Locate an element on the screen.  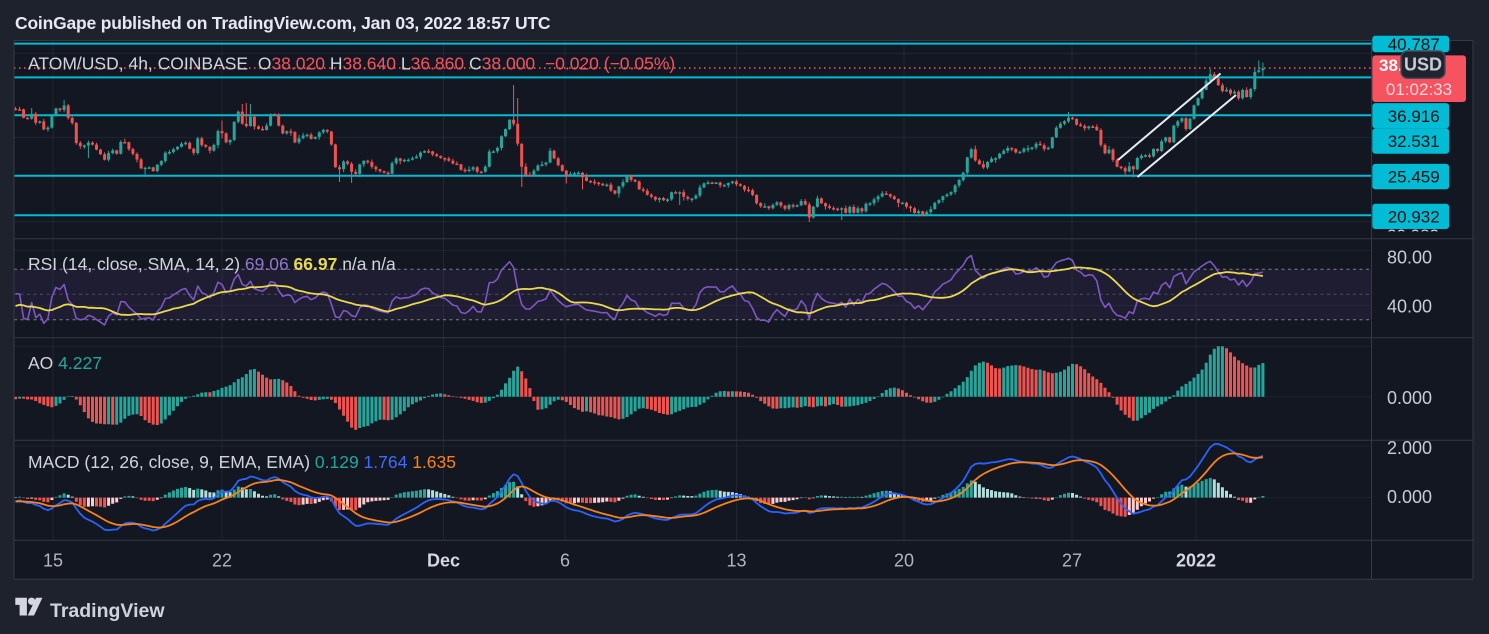
svg-text: 40.00 is located at coordinates (1409, 306).